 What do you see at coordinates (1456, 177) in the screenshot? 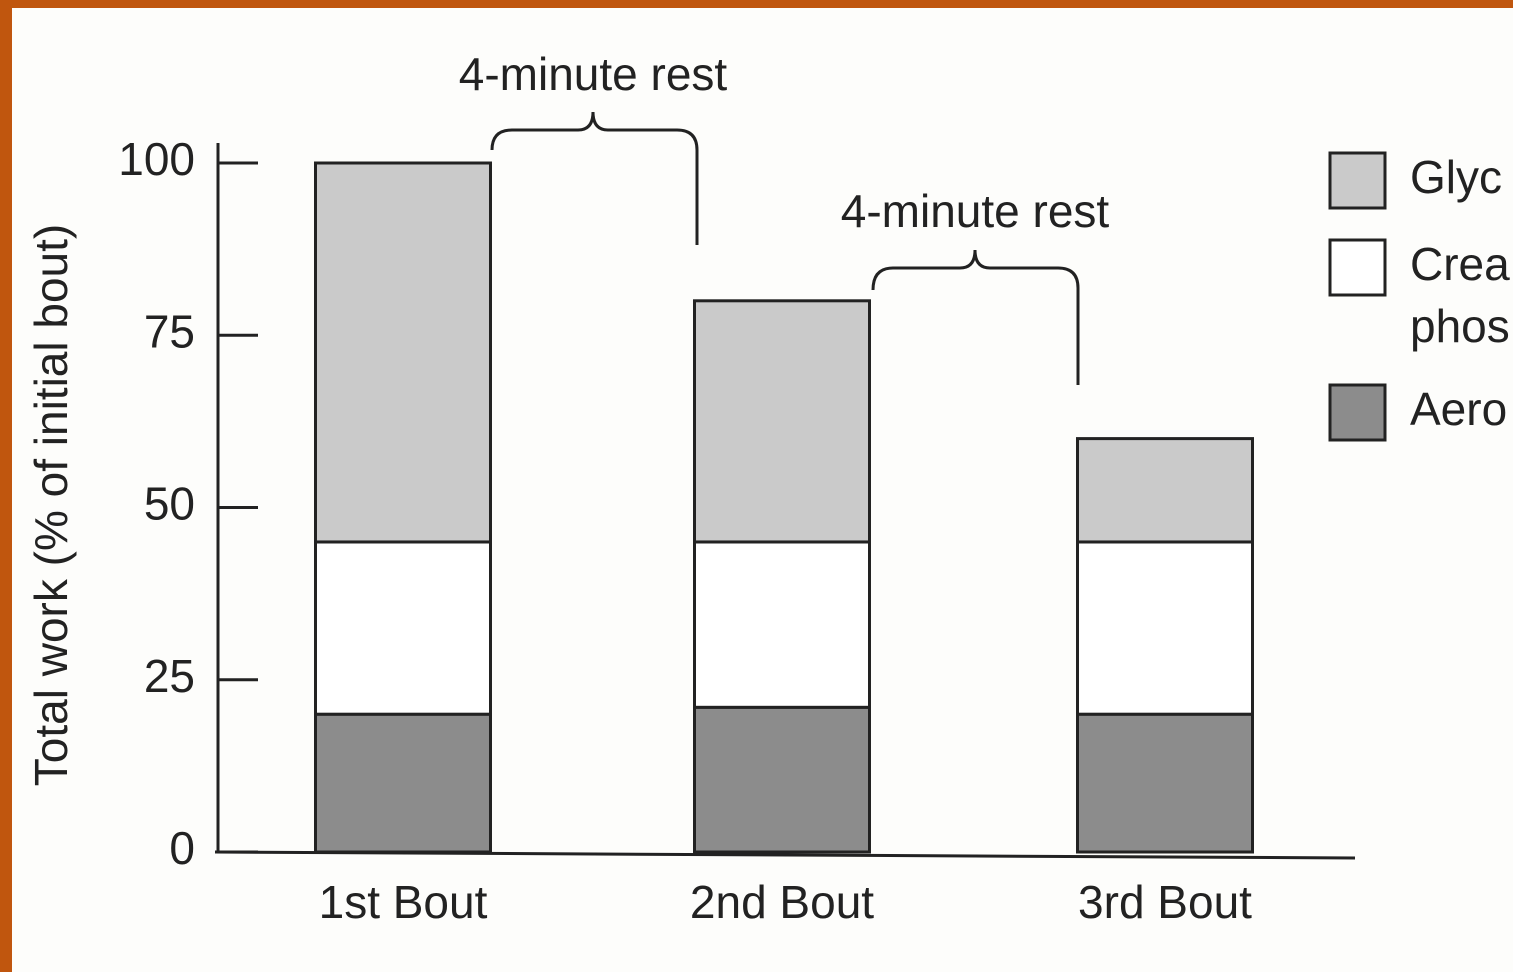
I see `legend-label: Glyc` at bounding box center [1456, 177].